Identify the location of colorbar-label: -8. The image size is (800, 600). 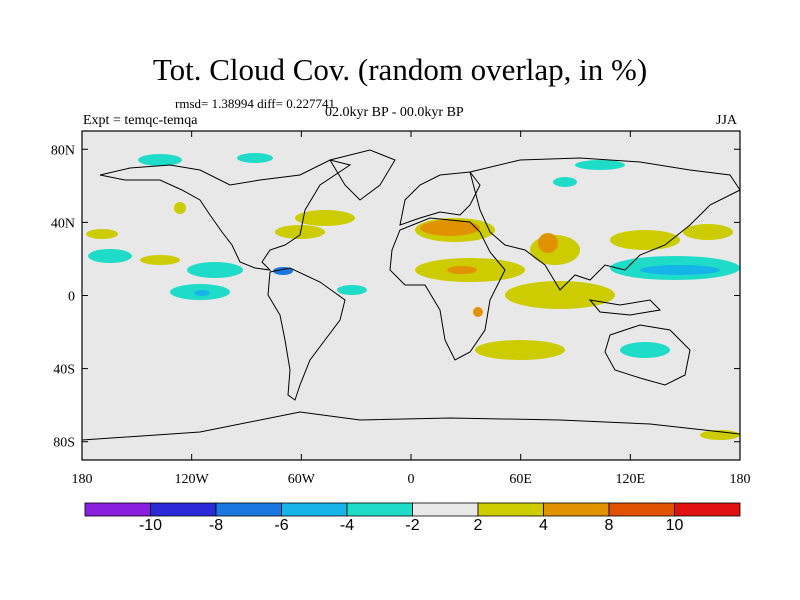
(216, 525).